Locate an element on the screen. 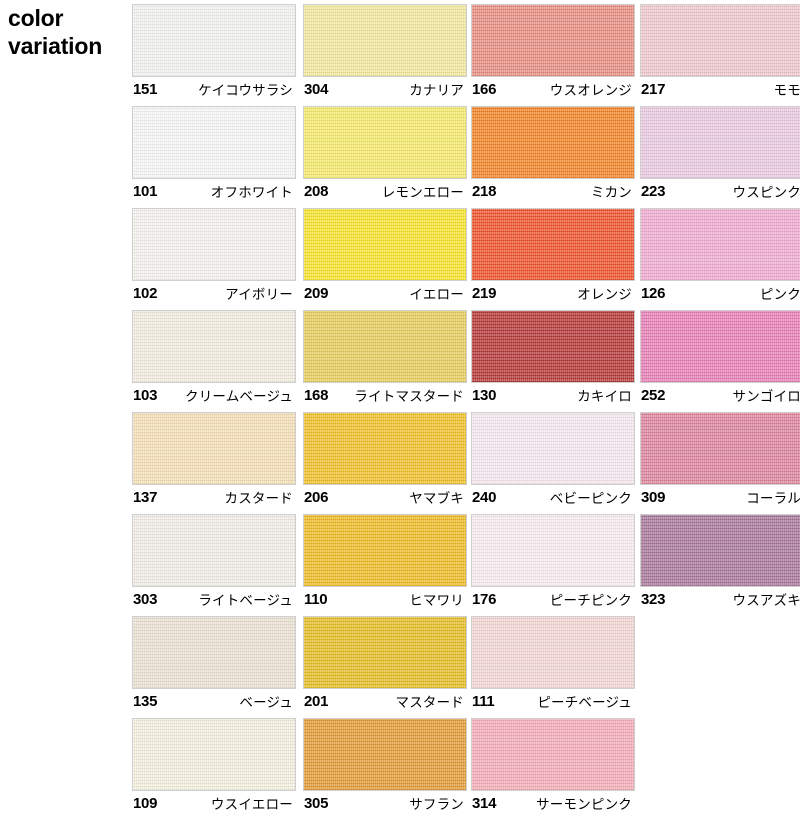 This screenshot has height=815, width=800. swatch-cell: 135 ベージュ is located at coordinates (215, 664).